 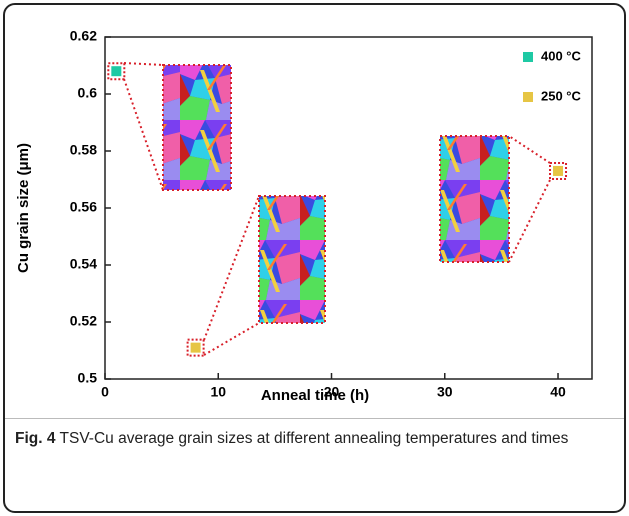 What do you see at coordinates (83, 321) in the screenshot?
I see `y-tick-label: 0.52` at bounding box center [83, 321].